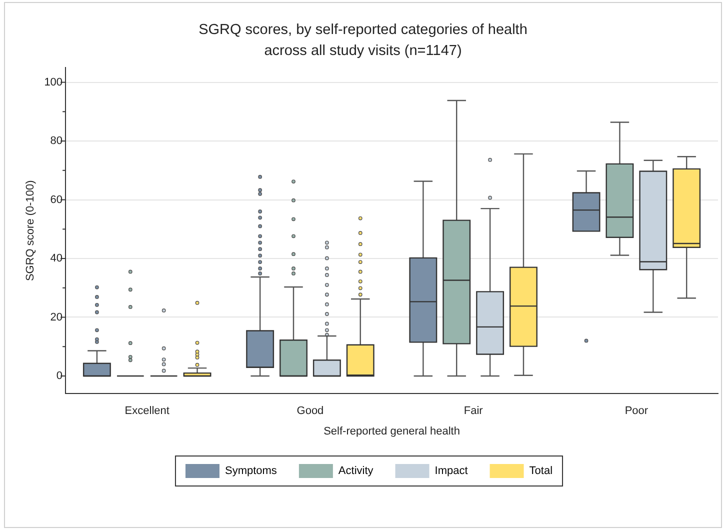  What do you see at coordinates (56, 200) in the screenshot?
I see `y-tick-label: 60` at bounding box center [56, 200].